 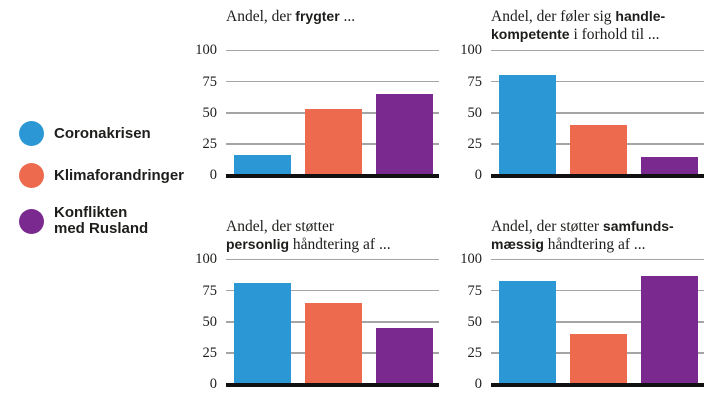 What do you see at coordinates (102, 133) in the screenshot?
I see `legend-label-coronakrisen: Coronakrisen` at bounding box center [102, 133].